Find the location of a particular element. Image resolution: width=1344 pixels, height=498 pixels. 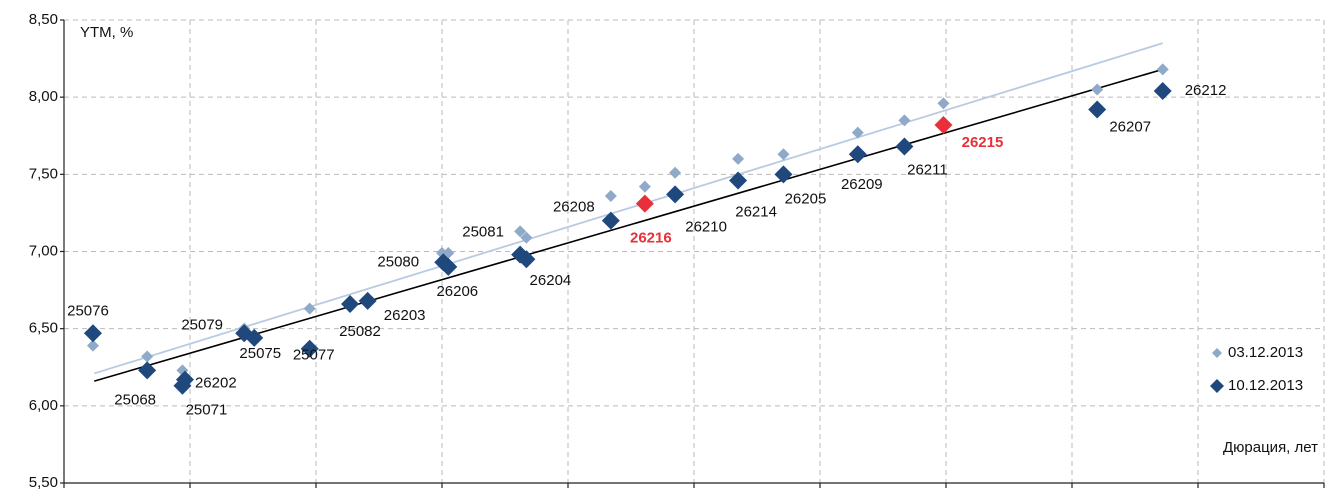

point-label: 26216 is located at coordinates (651, 238).